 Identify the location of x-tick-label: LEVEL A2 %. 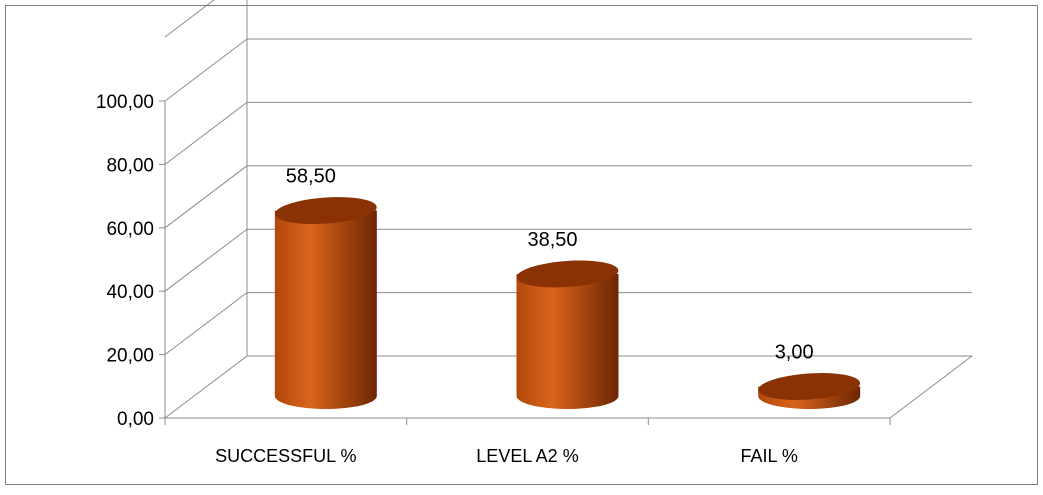
(527, 456).